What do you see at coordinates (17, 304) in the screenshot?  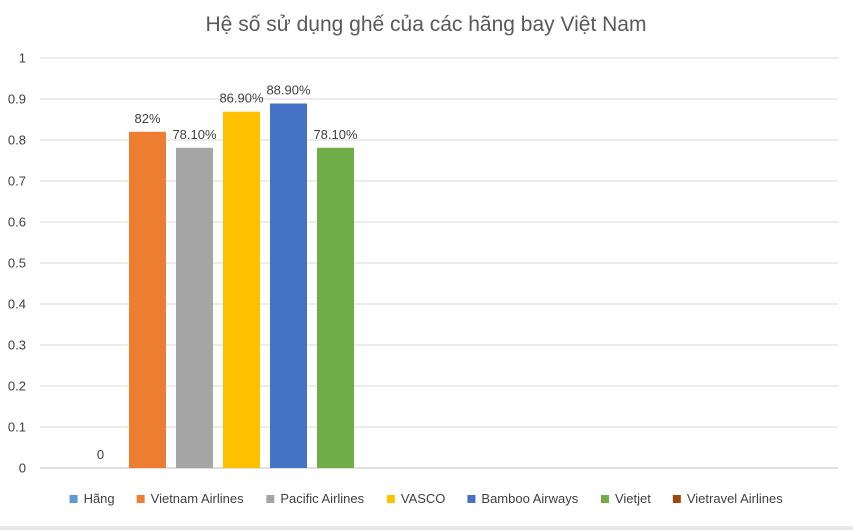 I see `y-tick-label: 0.4` at bounding box center [17, 304].